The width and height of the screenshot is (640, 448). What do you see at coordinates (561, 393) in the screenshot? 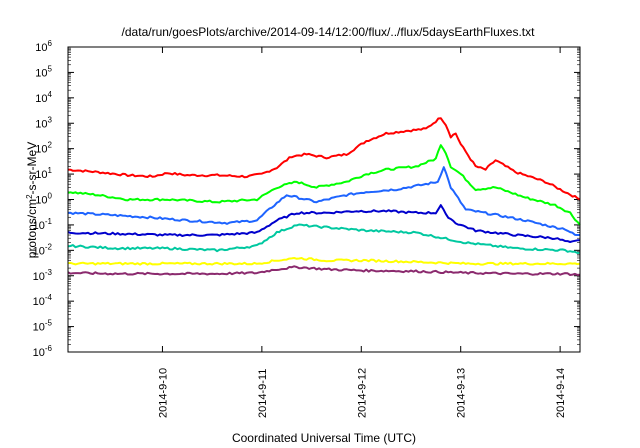
I see `x-tick-label: 2014-9-14` at bounding box center [561, 393].